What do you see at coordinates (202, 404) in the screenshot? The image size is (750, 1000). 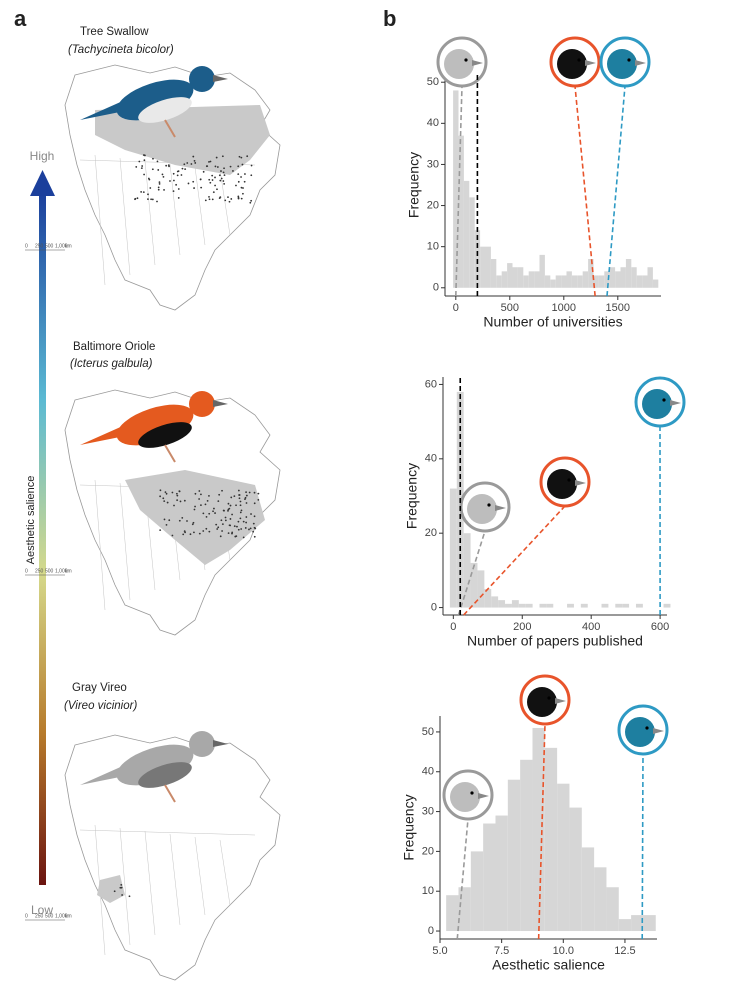 I see `bird-head` at bounding box center [202, 404].